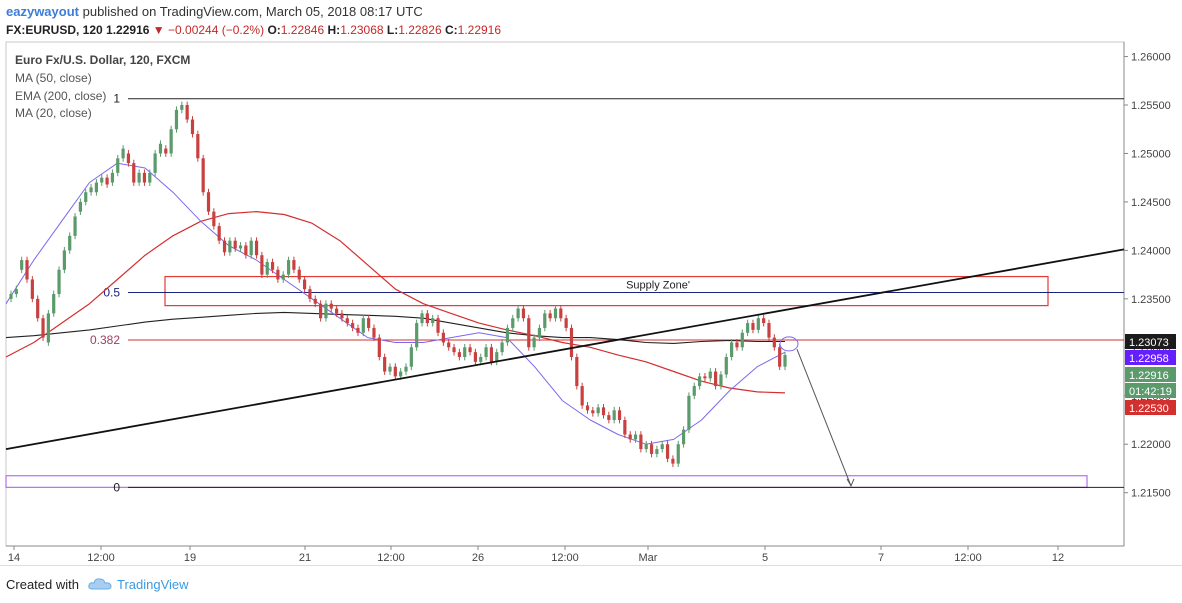 The width and height of the screenshot is (1182, 603). Describe the element at coordinates (420, 30) in the screenshot. I see `low-value: 1.22826` at that location.